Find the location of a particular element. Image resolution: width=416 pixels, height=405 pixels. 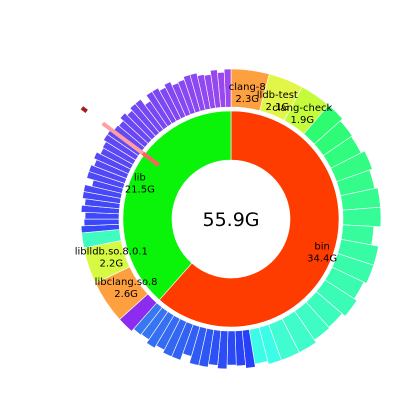

total-size-label: 55.9G is located at coordinates (230, 220).